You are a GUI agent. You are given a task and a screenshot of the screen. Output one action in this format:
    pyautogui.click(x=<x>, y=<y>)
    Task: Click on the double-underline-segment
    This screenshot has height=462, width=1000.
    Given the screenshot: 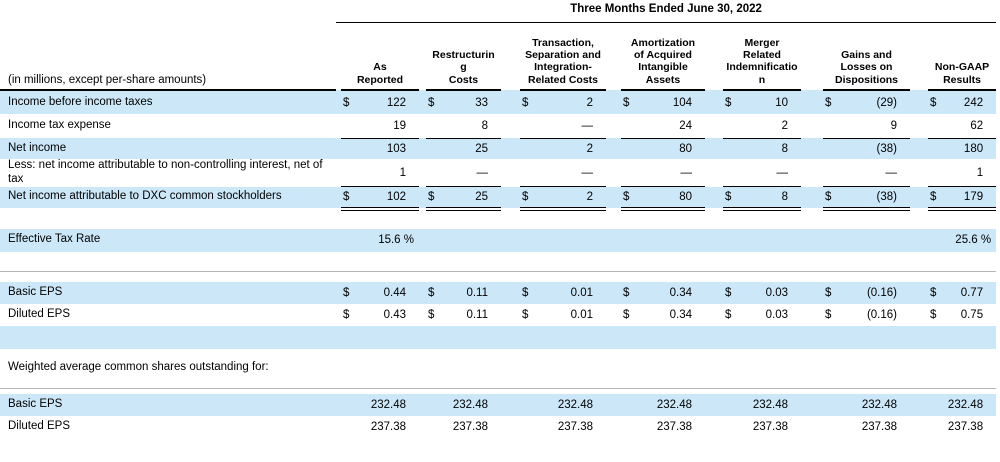 What is the action you would take?
    pyautogui.click(x=663, y=209)
    